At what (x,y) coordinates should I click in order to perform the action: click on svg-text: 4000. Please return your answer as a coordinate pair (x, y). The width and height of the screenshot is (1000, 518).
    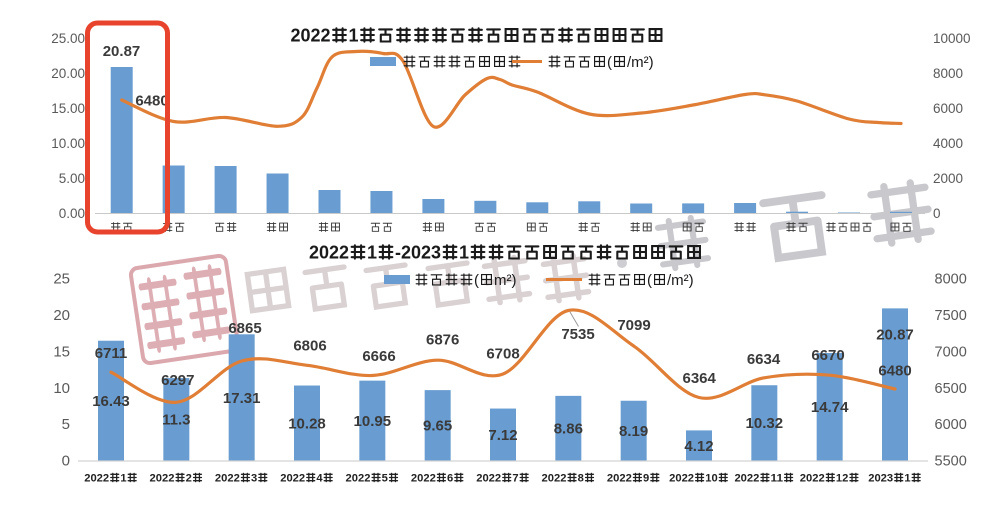
    Looking at the image, I should click on (948, 143).